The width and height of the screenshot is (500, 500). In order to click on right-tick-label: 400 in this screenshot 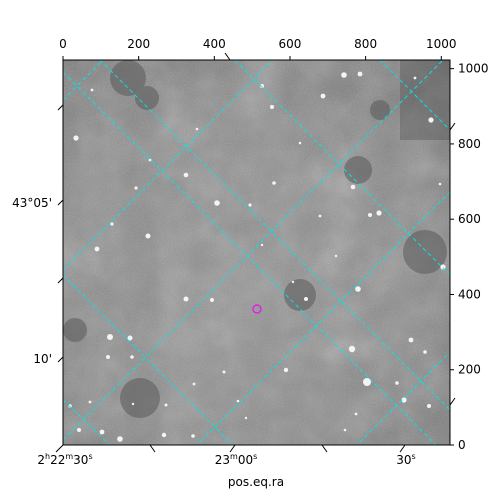, I will do `click(469, 294)`.